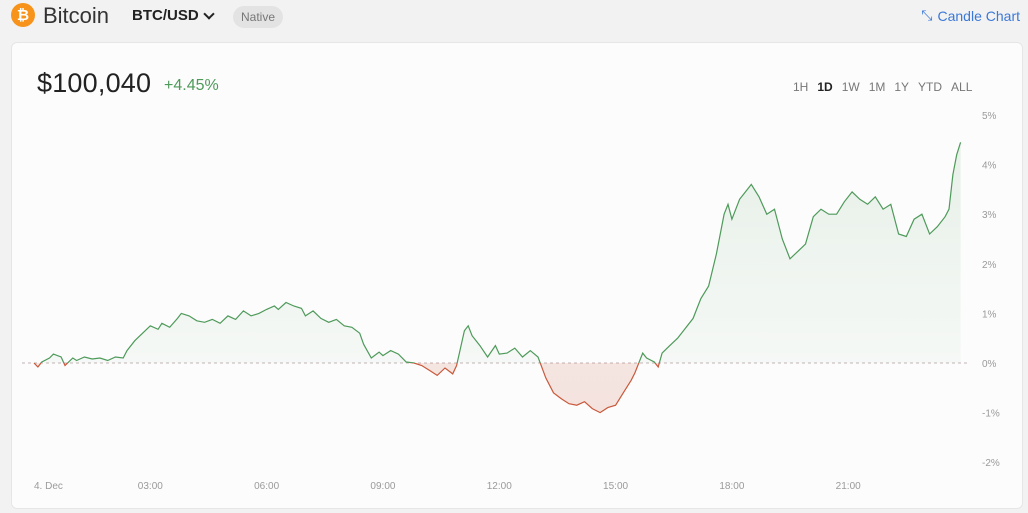  I want to click on swap-arrows-icon: ⤡, so click(927, 15).